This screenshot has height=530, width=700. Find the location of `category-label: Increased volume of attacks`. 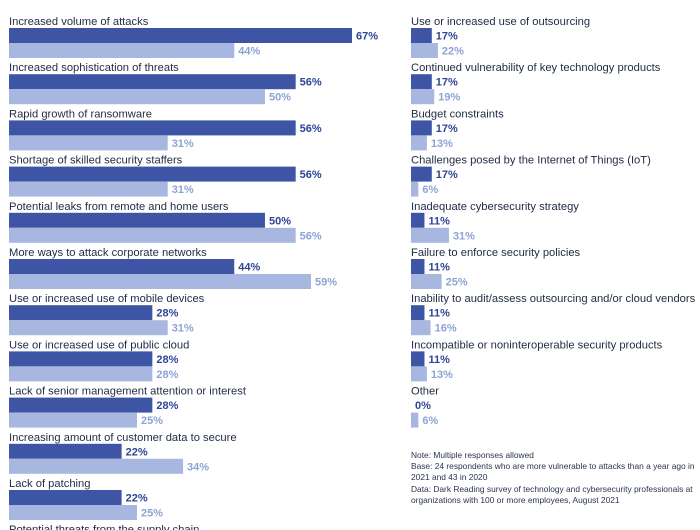

category-label: Increased volume of attacks is located at coordinates (79, 22).